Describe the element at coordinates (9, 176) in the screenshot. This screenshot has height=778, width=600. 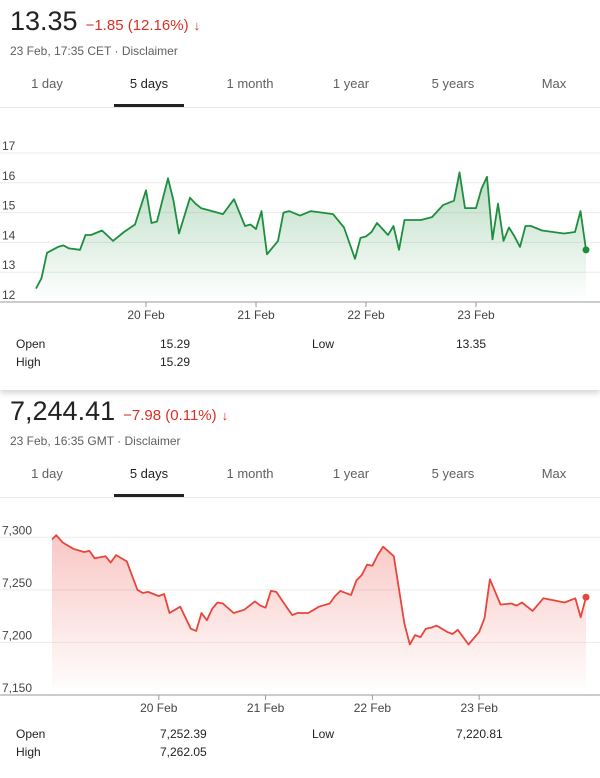
I see `y-tick-label: 16` at that location.